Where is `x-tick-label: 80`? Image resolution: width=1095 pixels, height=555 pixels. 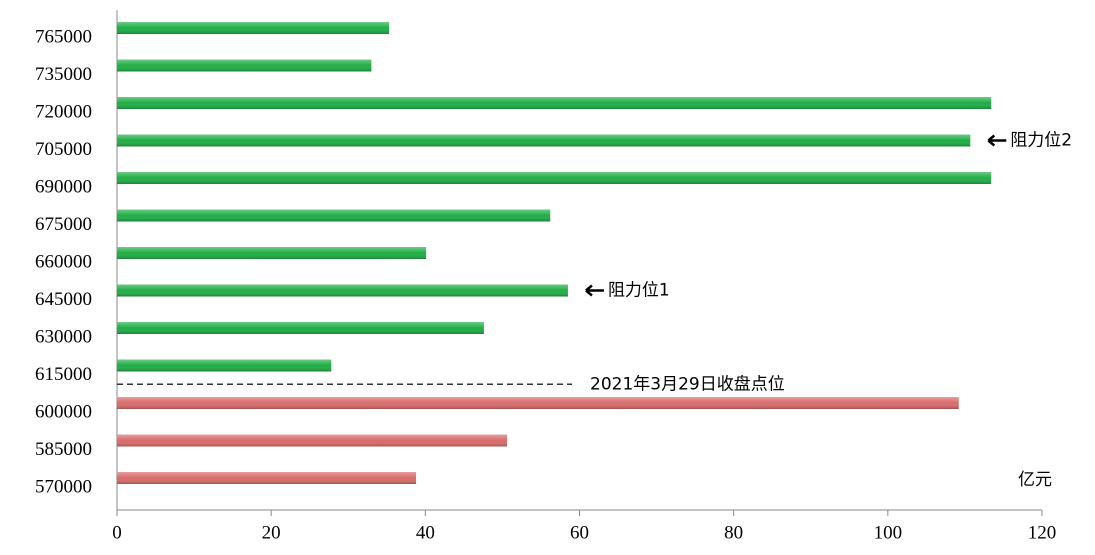
x-tick-label: 80 is located at coordinates (733, 532).